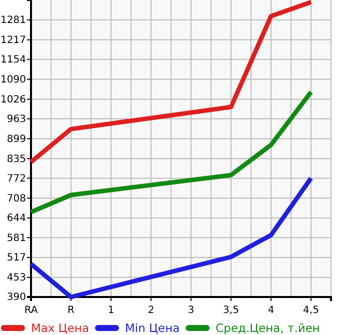  What do you see at coordinates (231, 310) in the screenshot?
I see `x-tick-label: 3,5` at bounding box center [231, 310].